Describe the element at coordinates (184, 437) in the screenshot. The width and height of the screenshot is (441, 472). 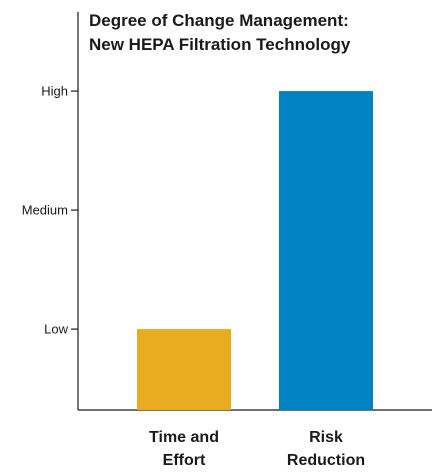
I see `x-tick-label-line: Time and` at that location.